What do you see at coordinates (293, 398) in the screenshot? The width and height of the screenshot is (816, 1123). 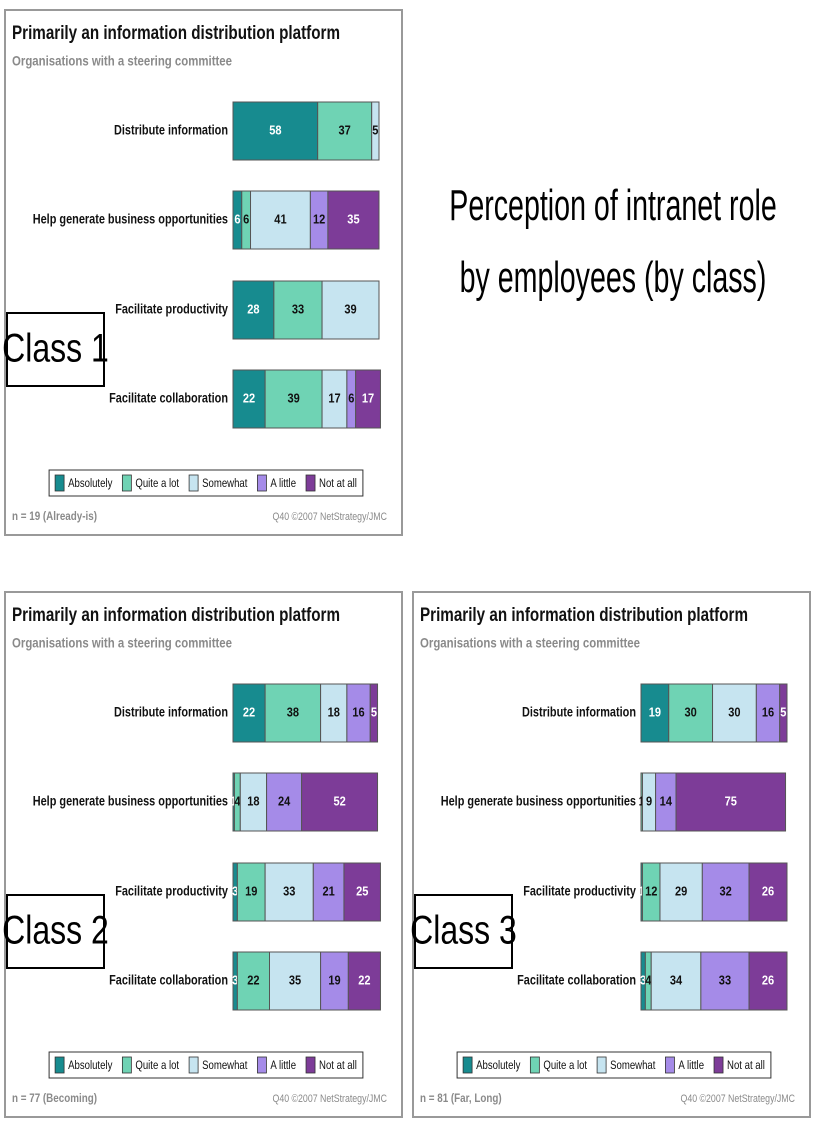 I see `data-label: 39` at bounding box center [293, 398].